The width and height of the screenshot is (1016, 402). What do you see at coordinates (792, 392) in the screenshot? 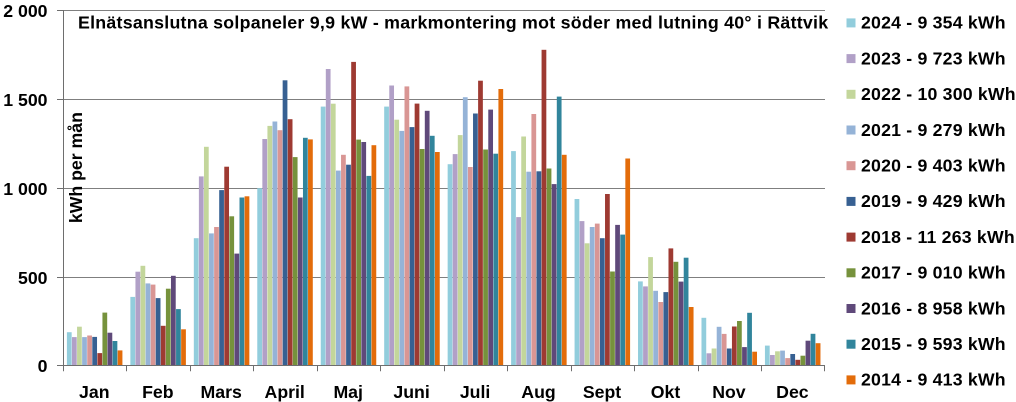
I see `svg-text: Dec` at bounding box center [792, 392].